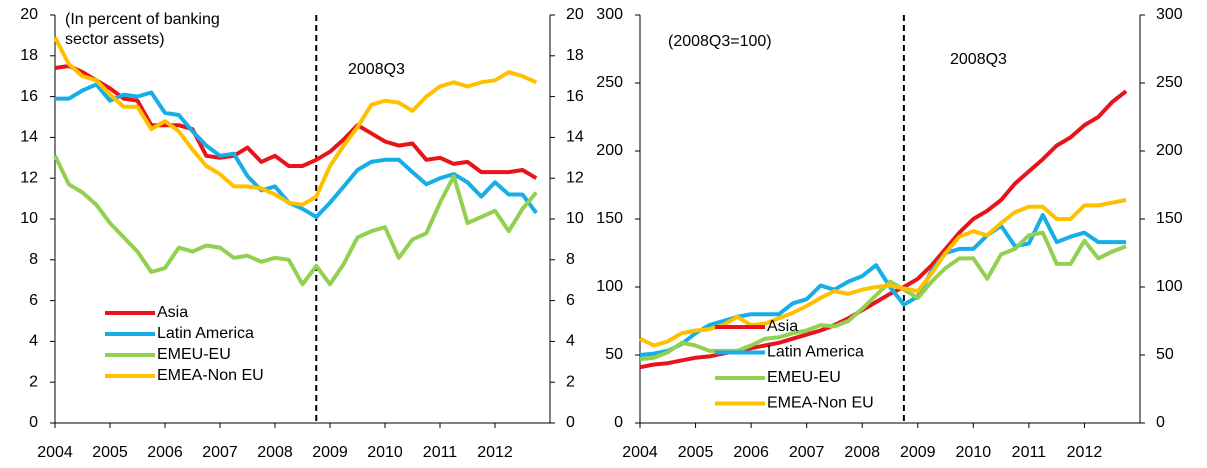  Describe the element at coordinates (33, 381) in the screenshot. I see `y-tick-label: 2` at that location.